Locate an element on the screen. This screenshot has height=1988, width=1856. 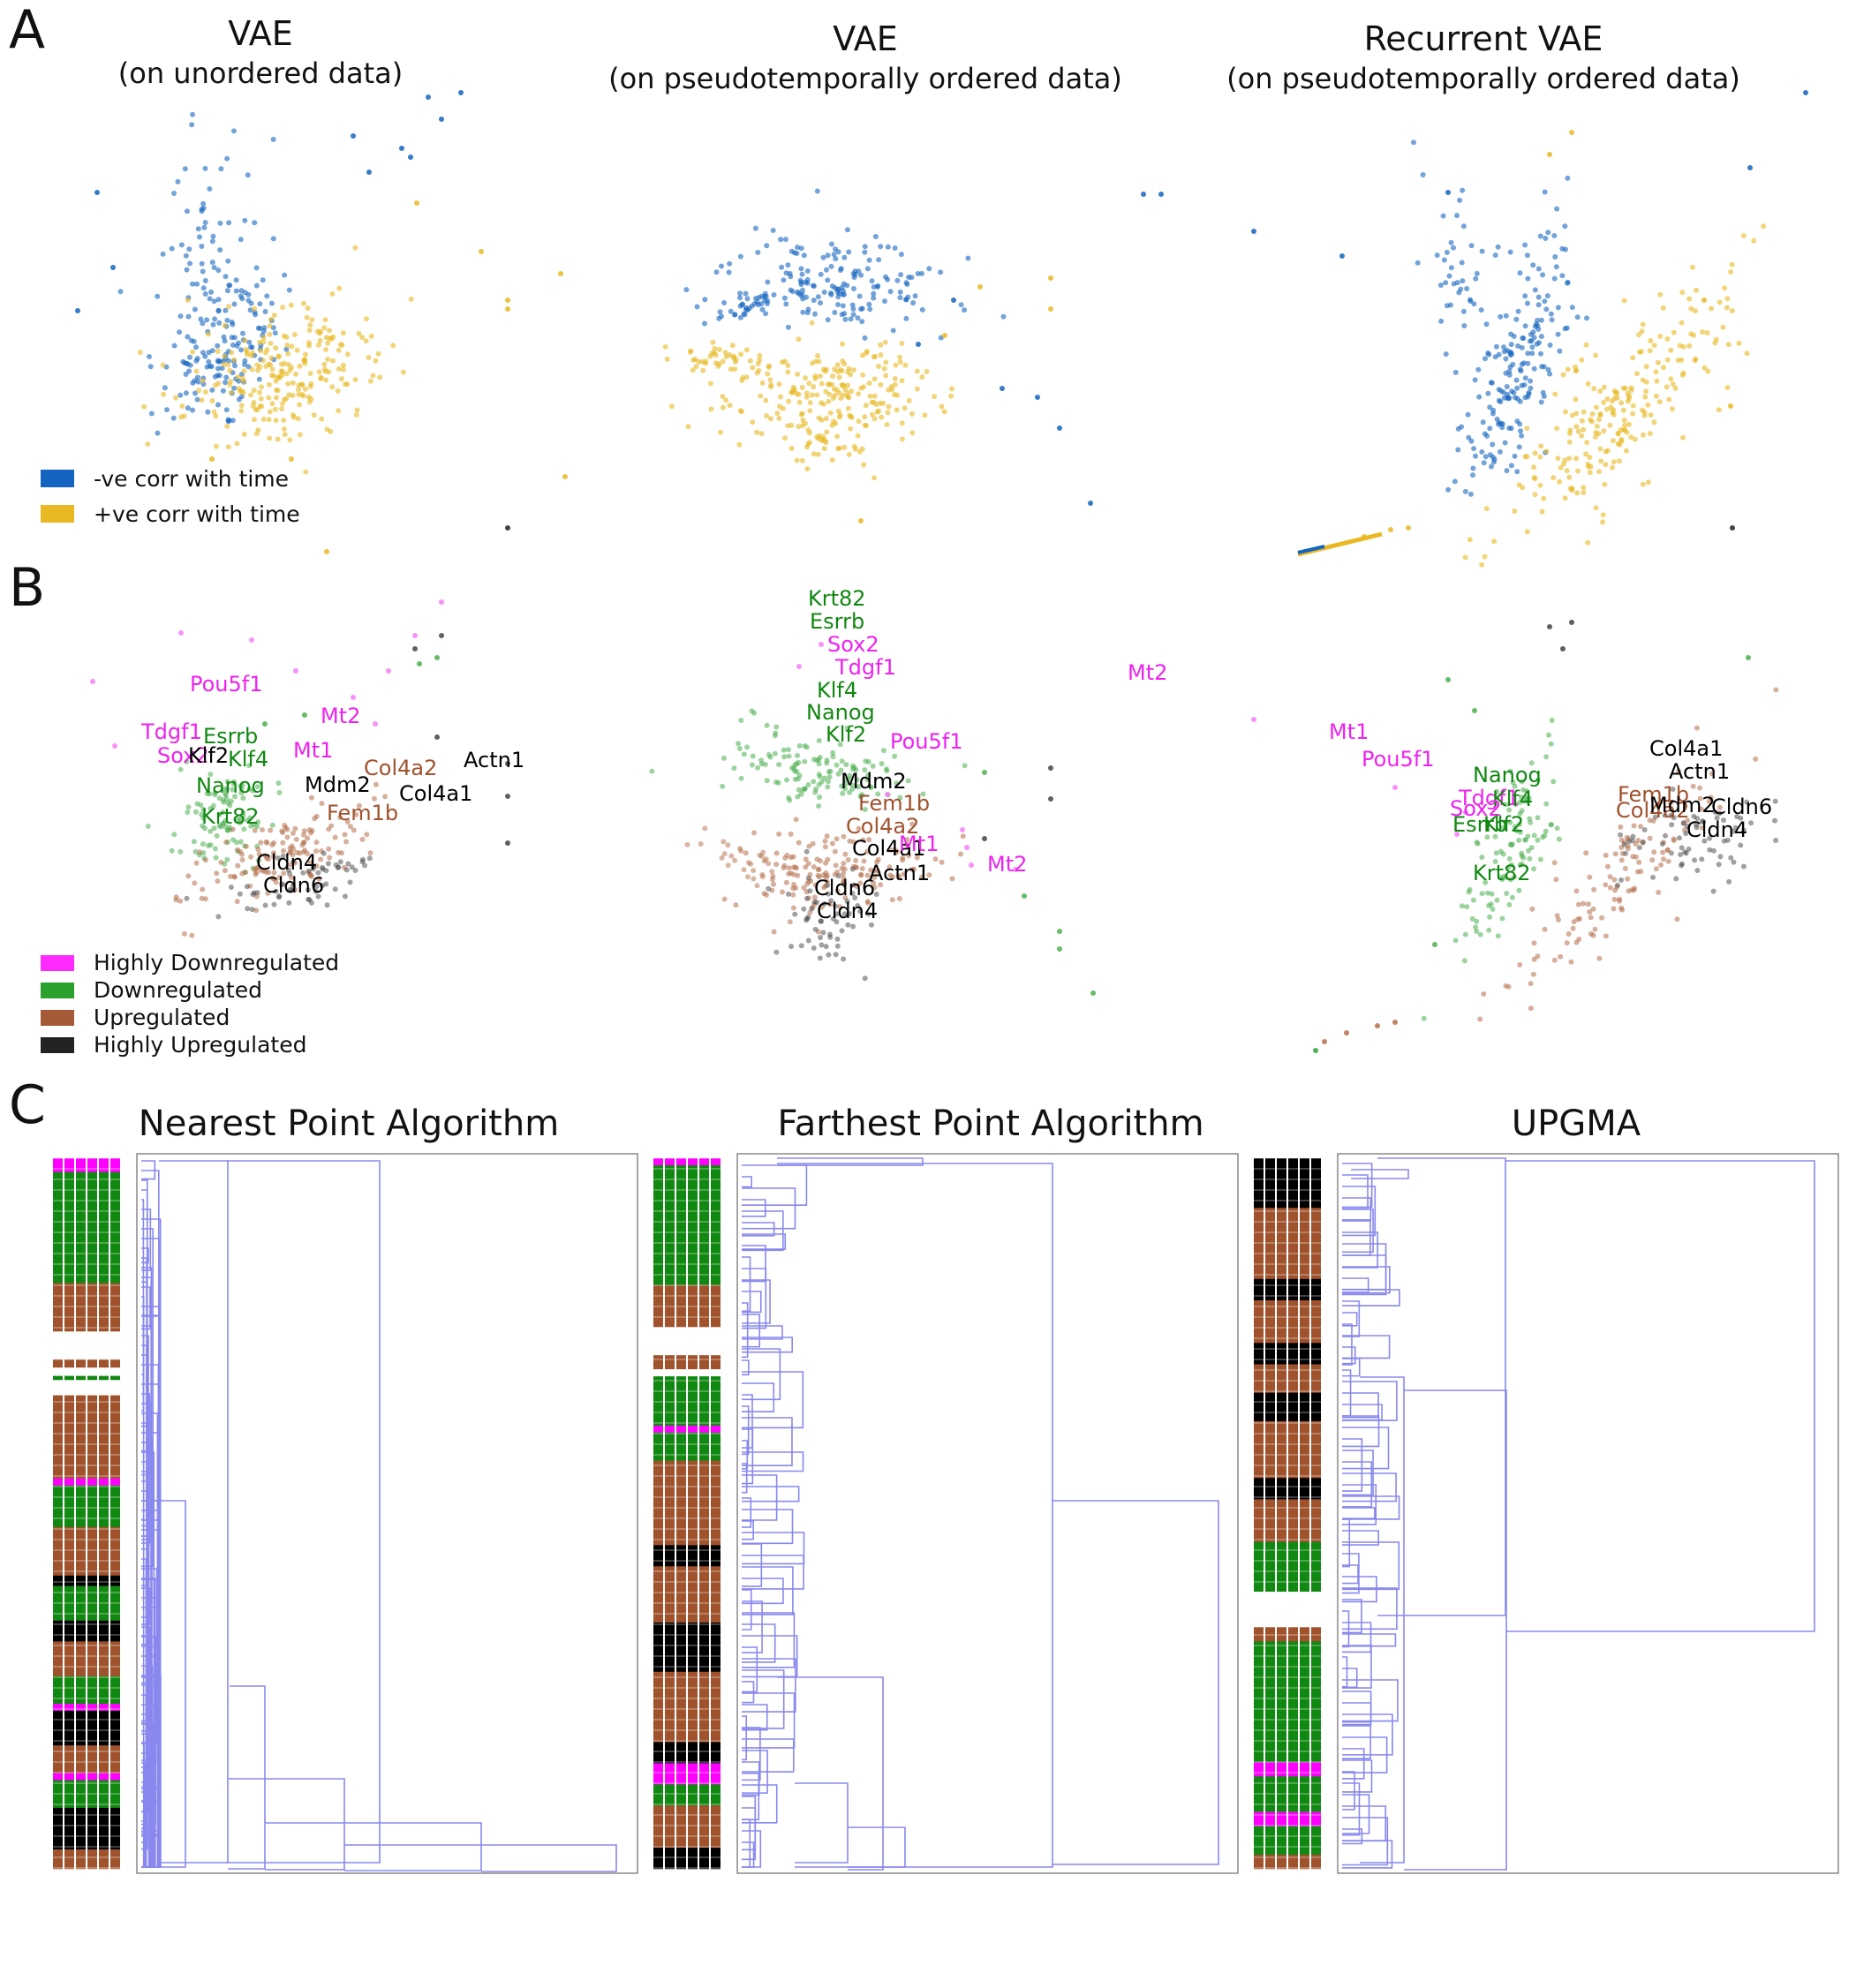
title-line-1: VAE is located at coordinates (865, 38).